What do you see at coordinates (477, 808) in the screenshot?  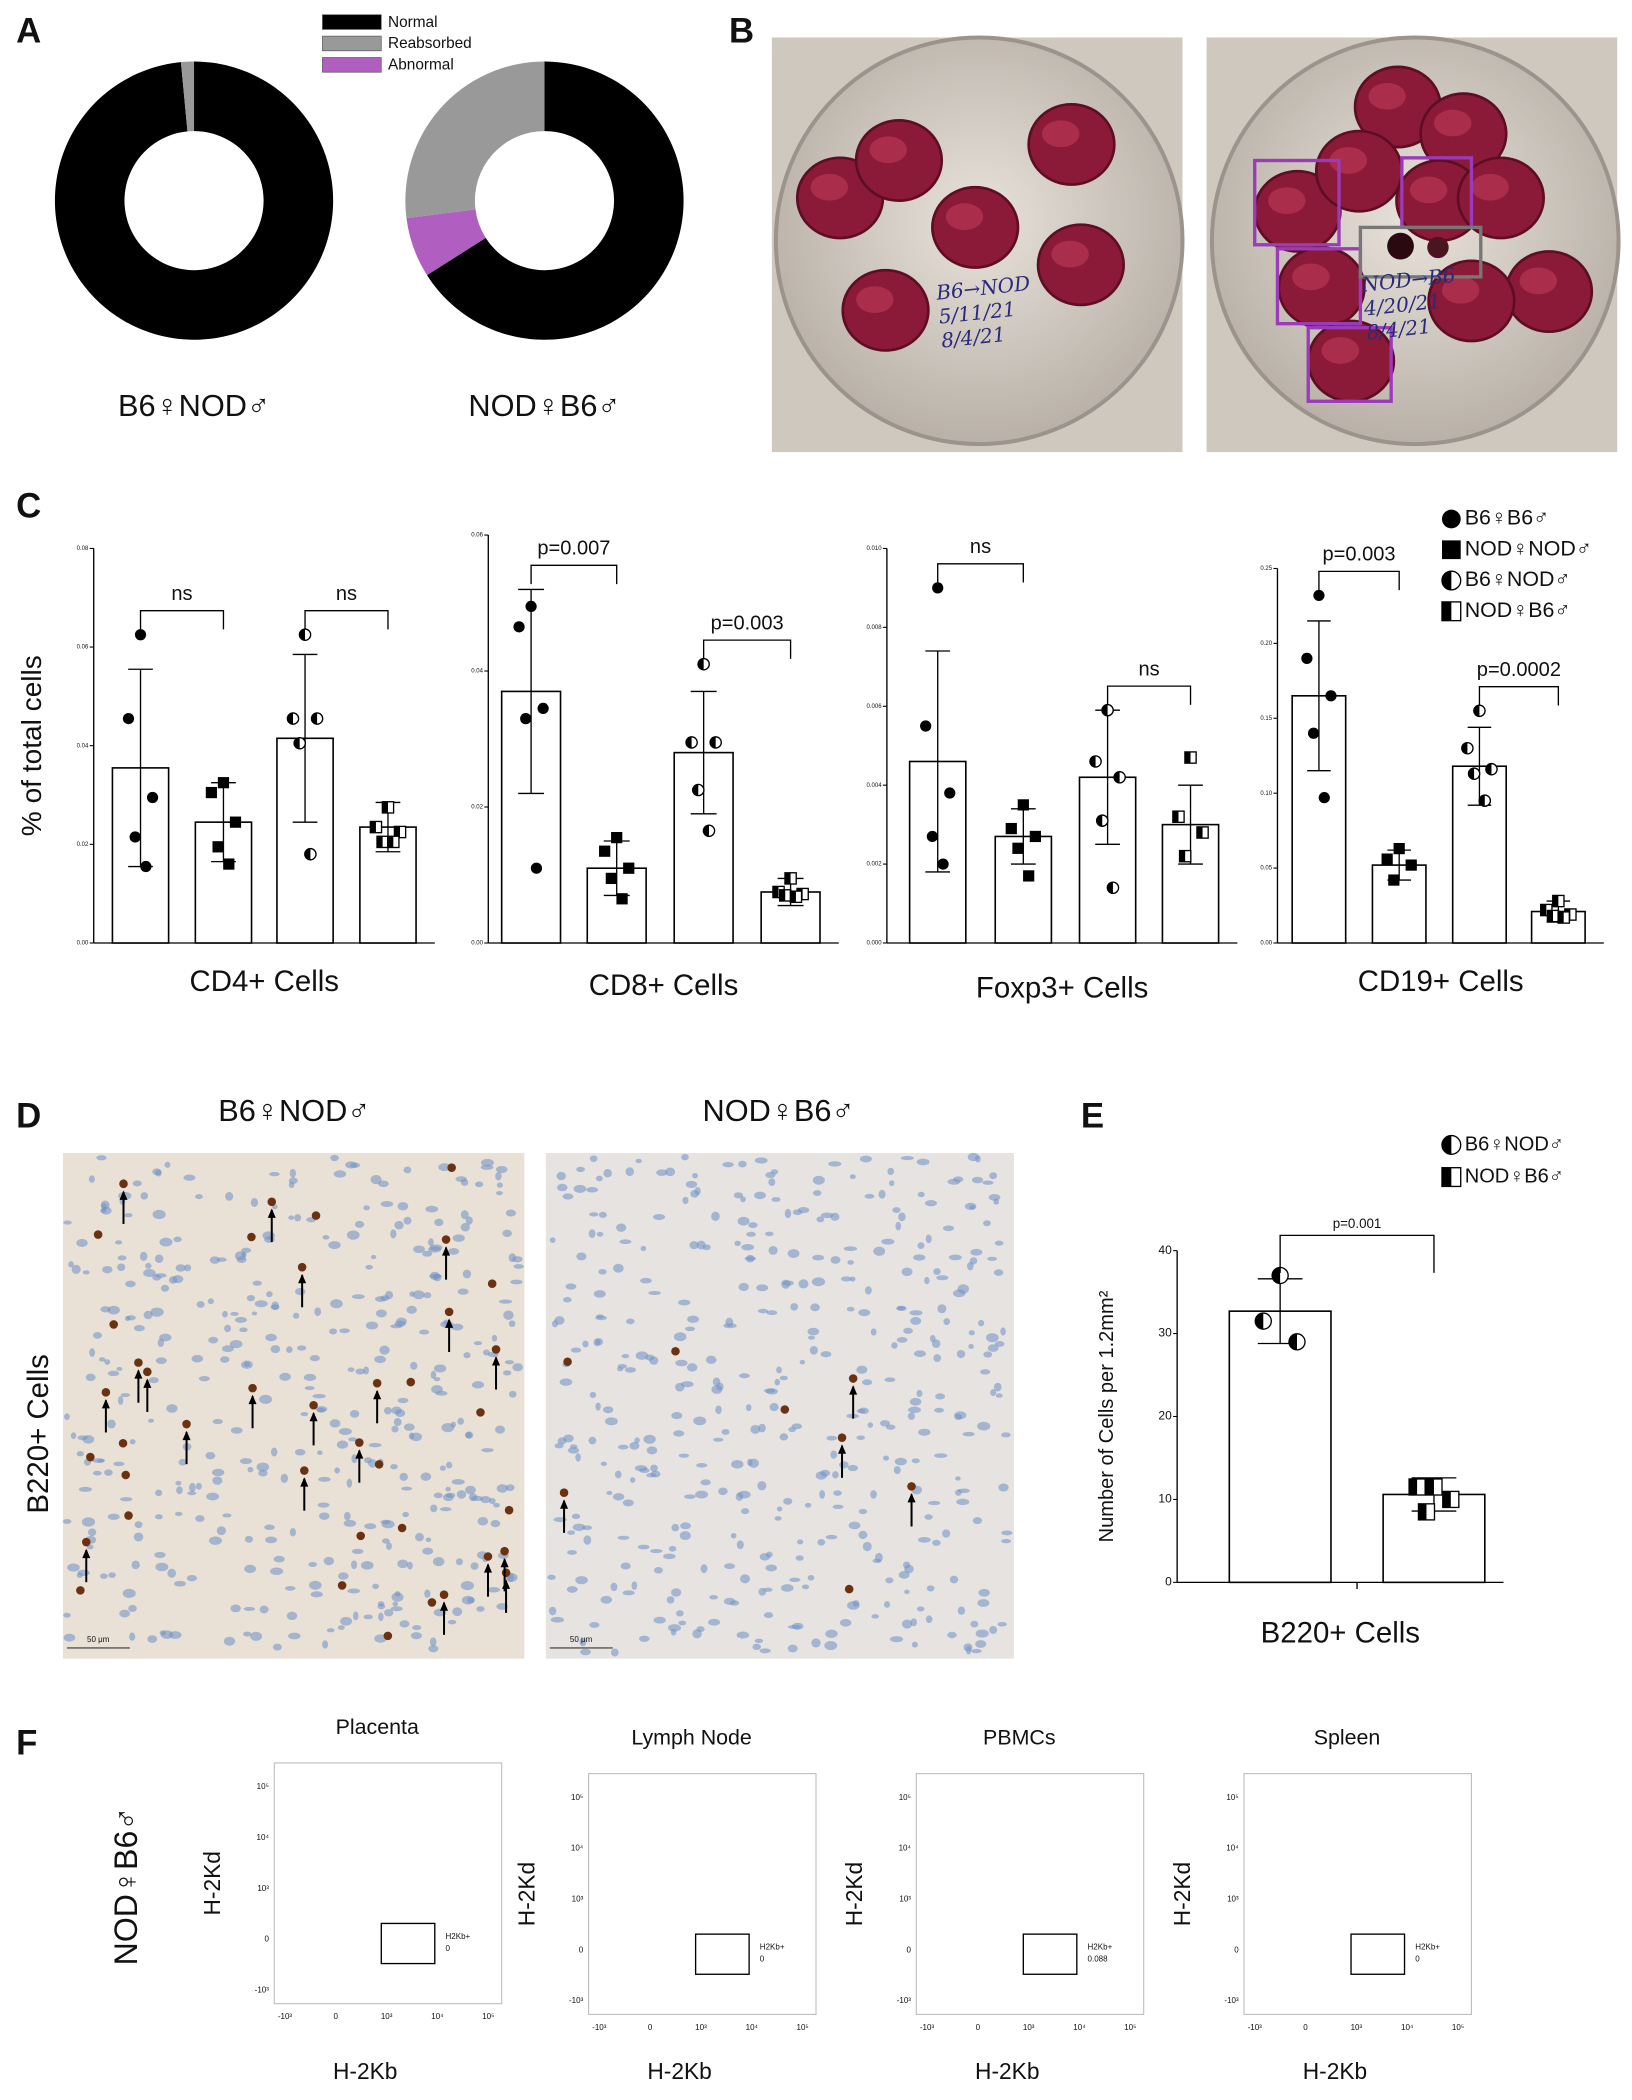 I see `y-tick-label: 0.02` at bounding box center [477, 808].